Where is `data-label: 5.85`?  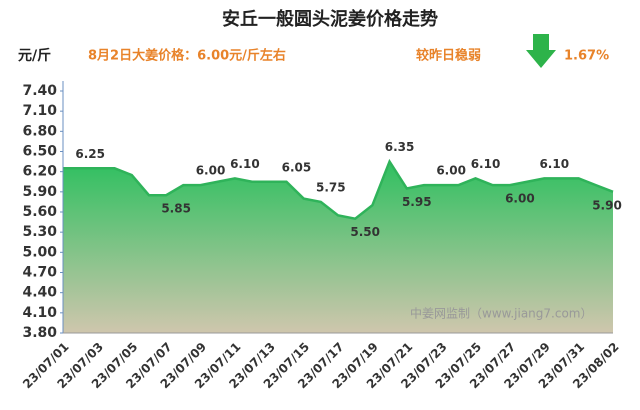
data-label: 5.85 is located at coordinates (176, 209).